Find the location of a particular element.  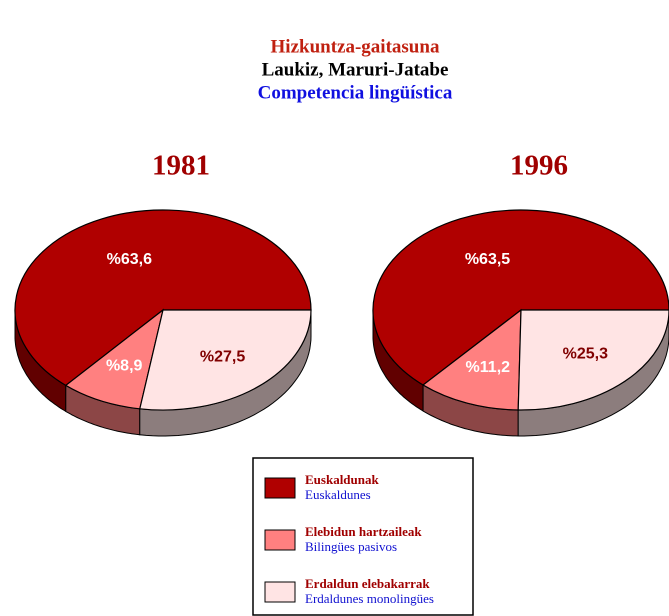

pie-title: 1996 is located at coordinates (539, 166).